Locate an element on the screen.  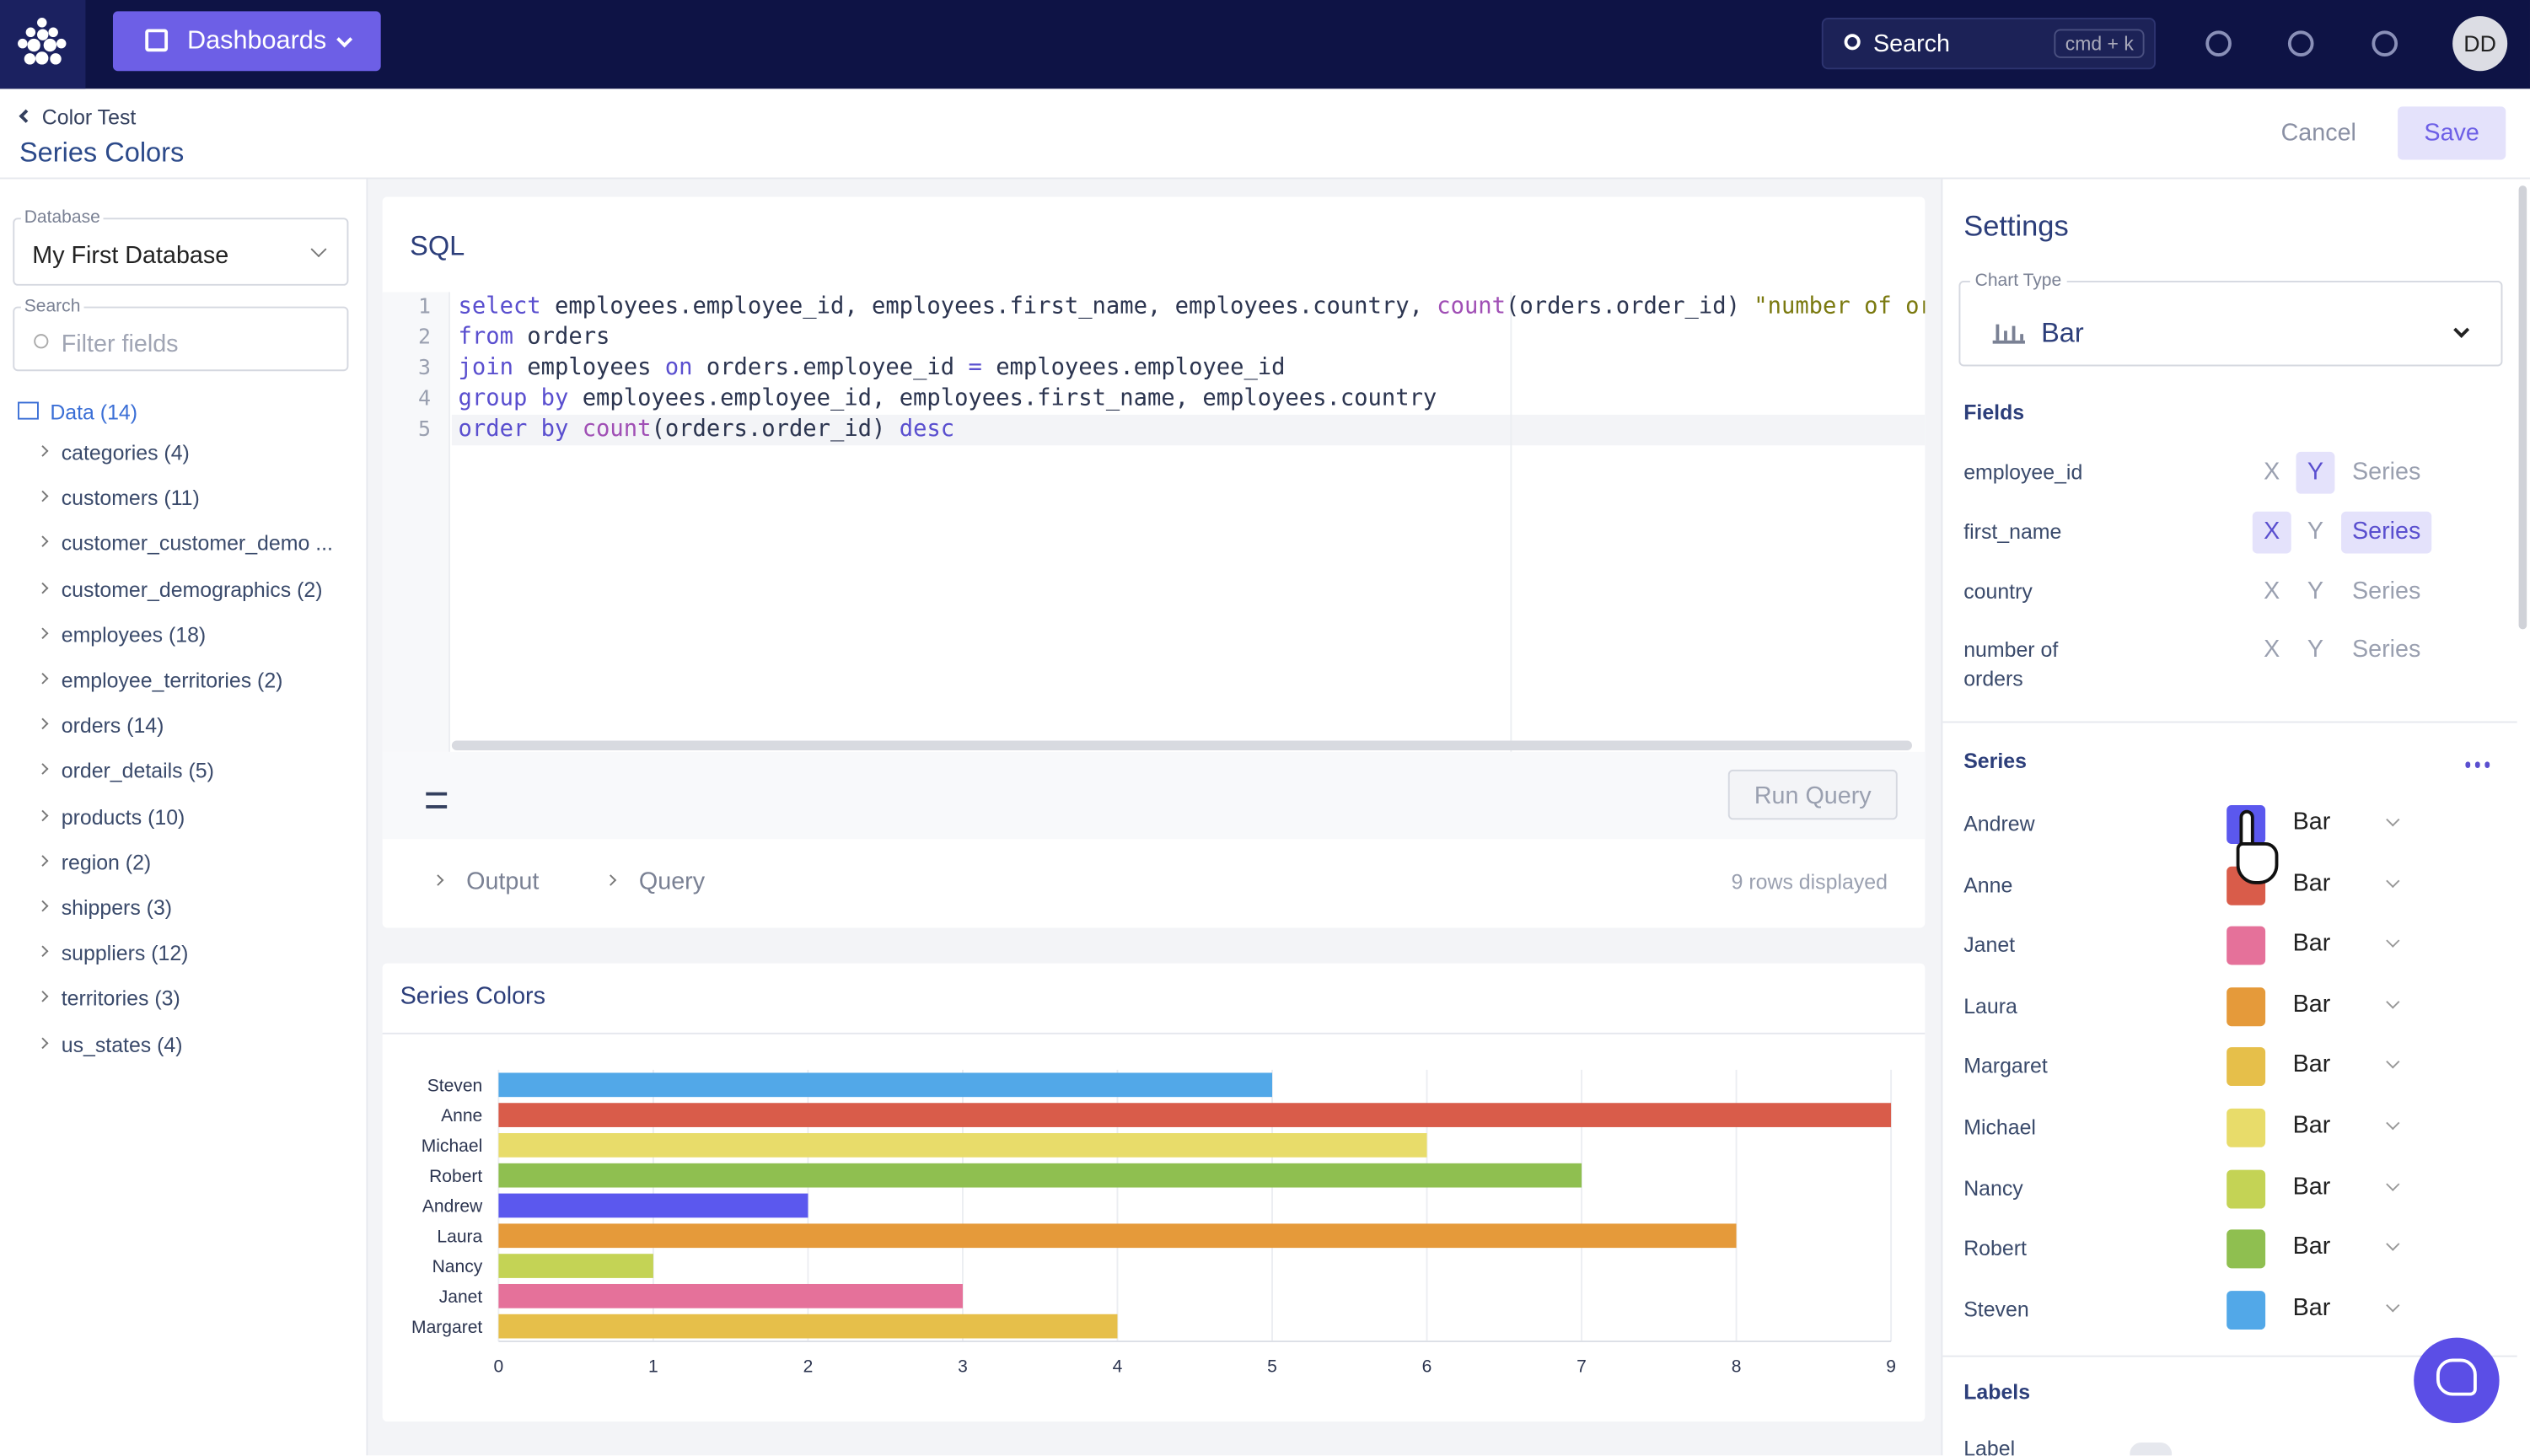
breadcrumb: Color Test is located at coordinates (89, 117).